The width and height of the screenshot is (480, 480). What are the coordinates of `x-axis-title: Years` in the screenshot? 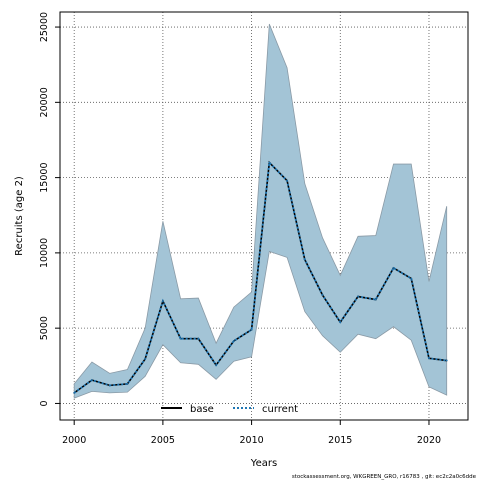 It's located at (263, 463).